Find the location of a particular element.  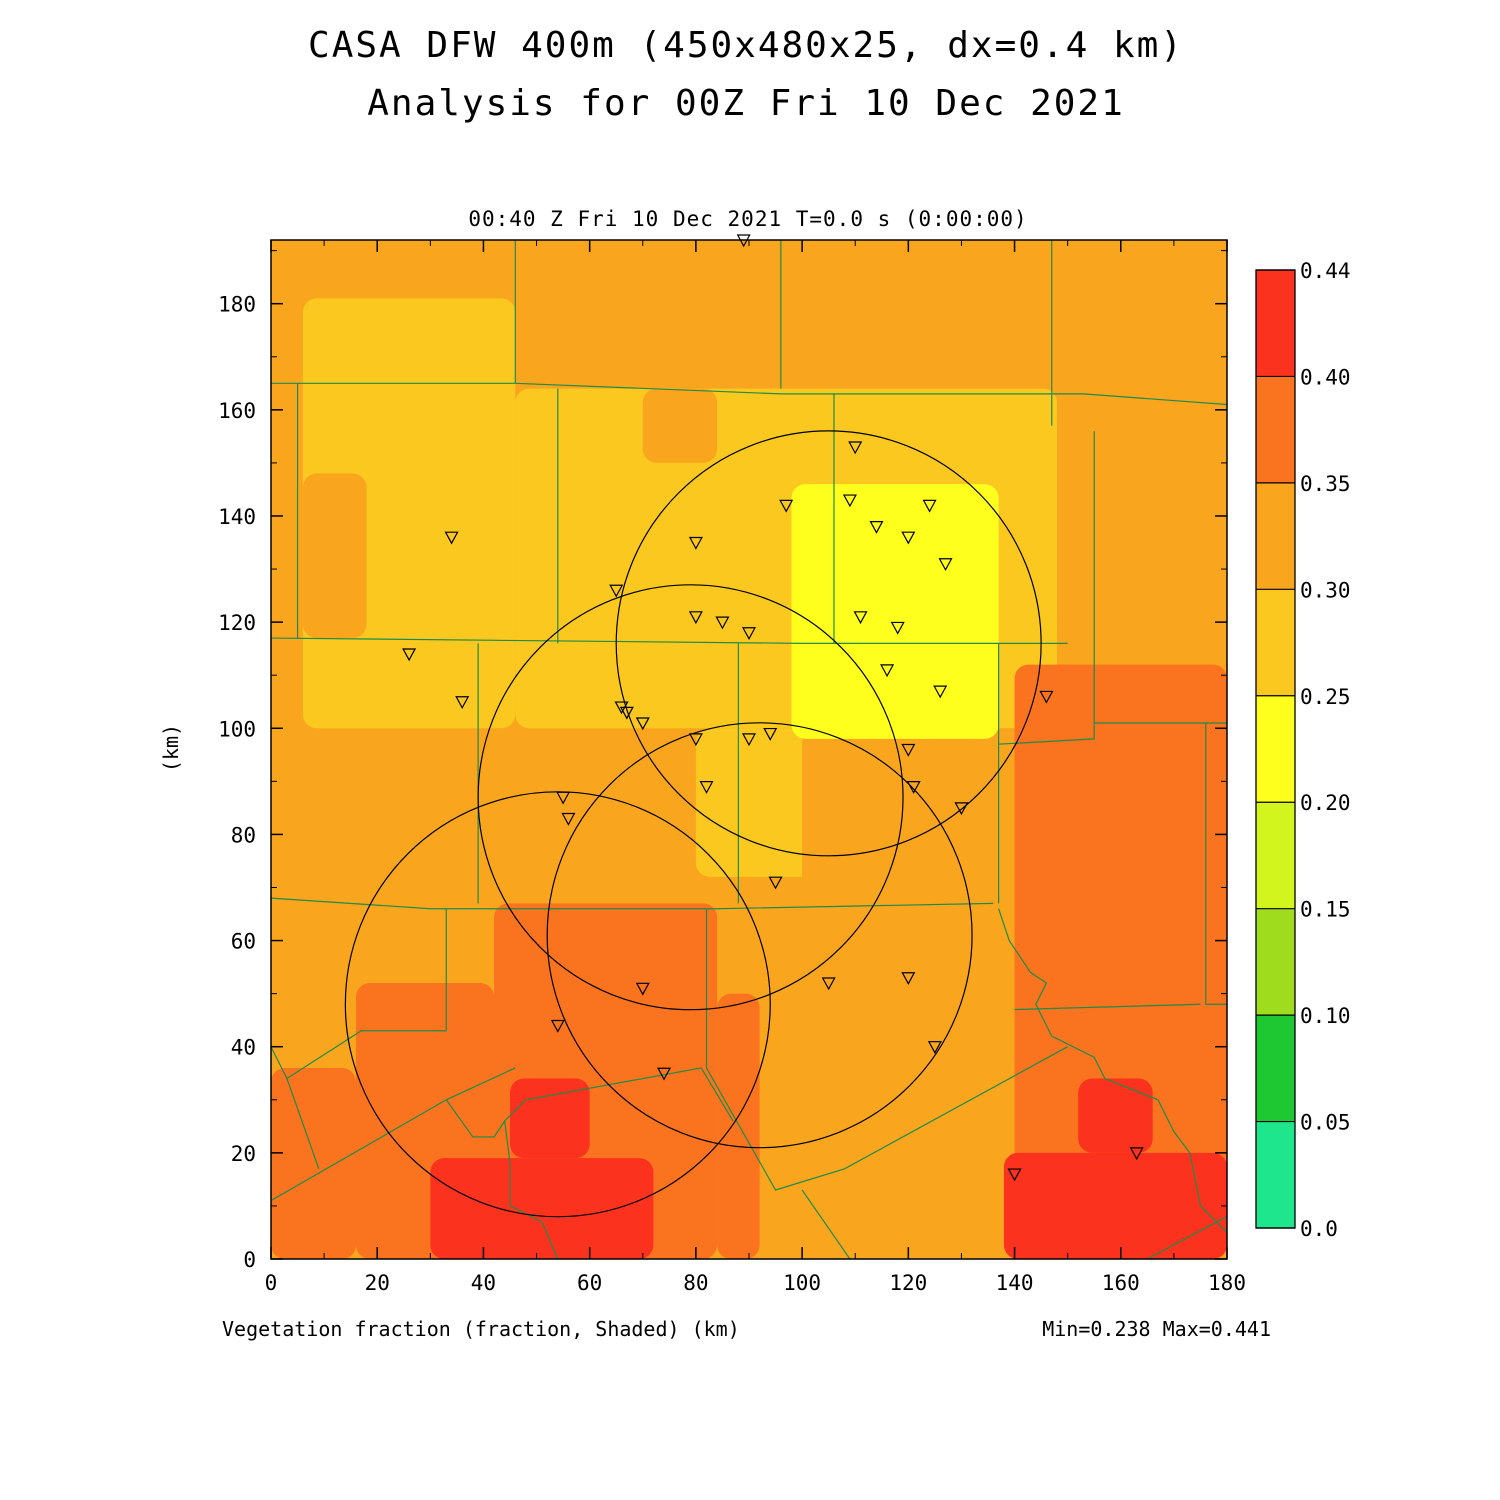

y-tick-label: 100 is located at coordinates (237, 729).